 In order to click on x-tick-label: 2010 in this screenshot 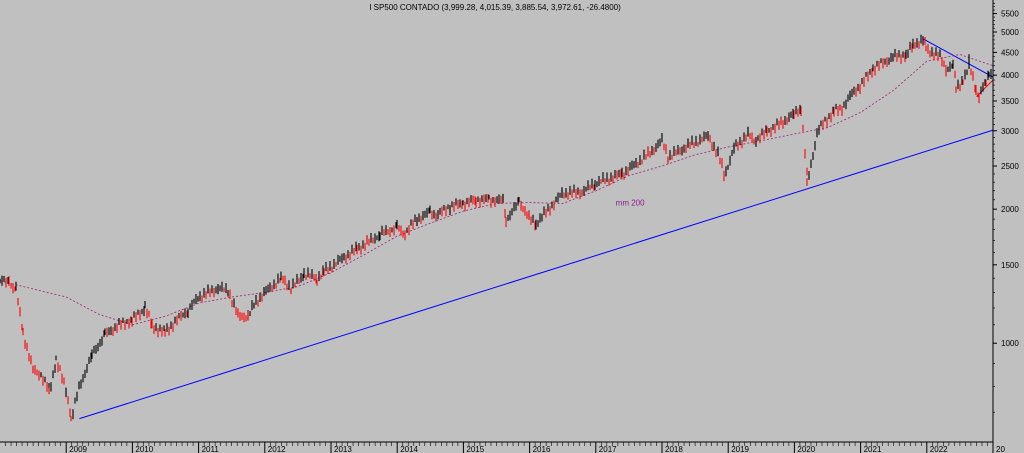, I will do `click(144, 449)`.